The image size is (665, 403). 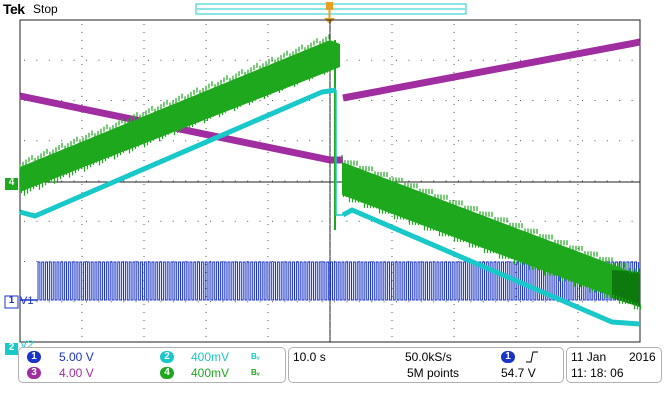 I want to click on ch1-badge: 1, so click(x=34, y=357).